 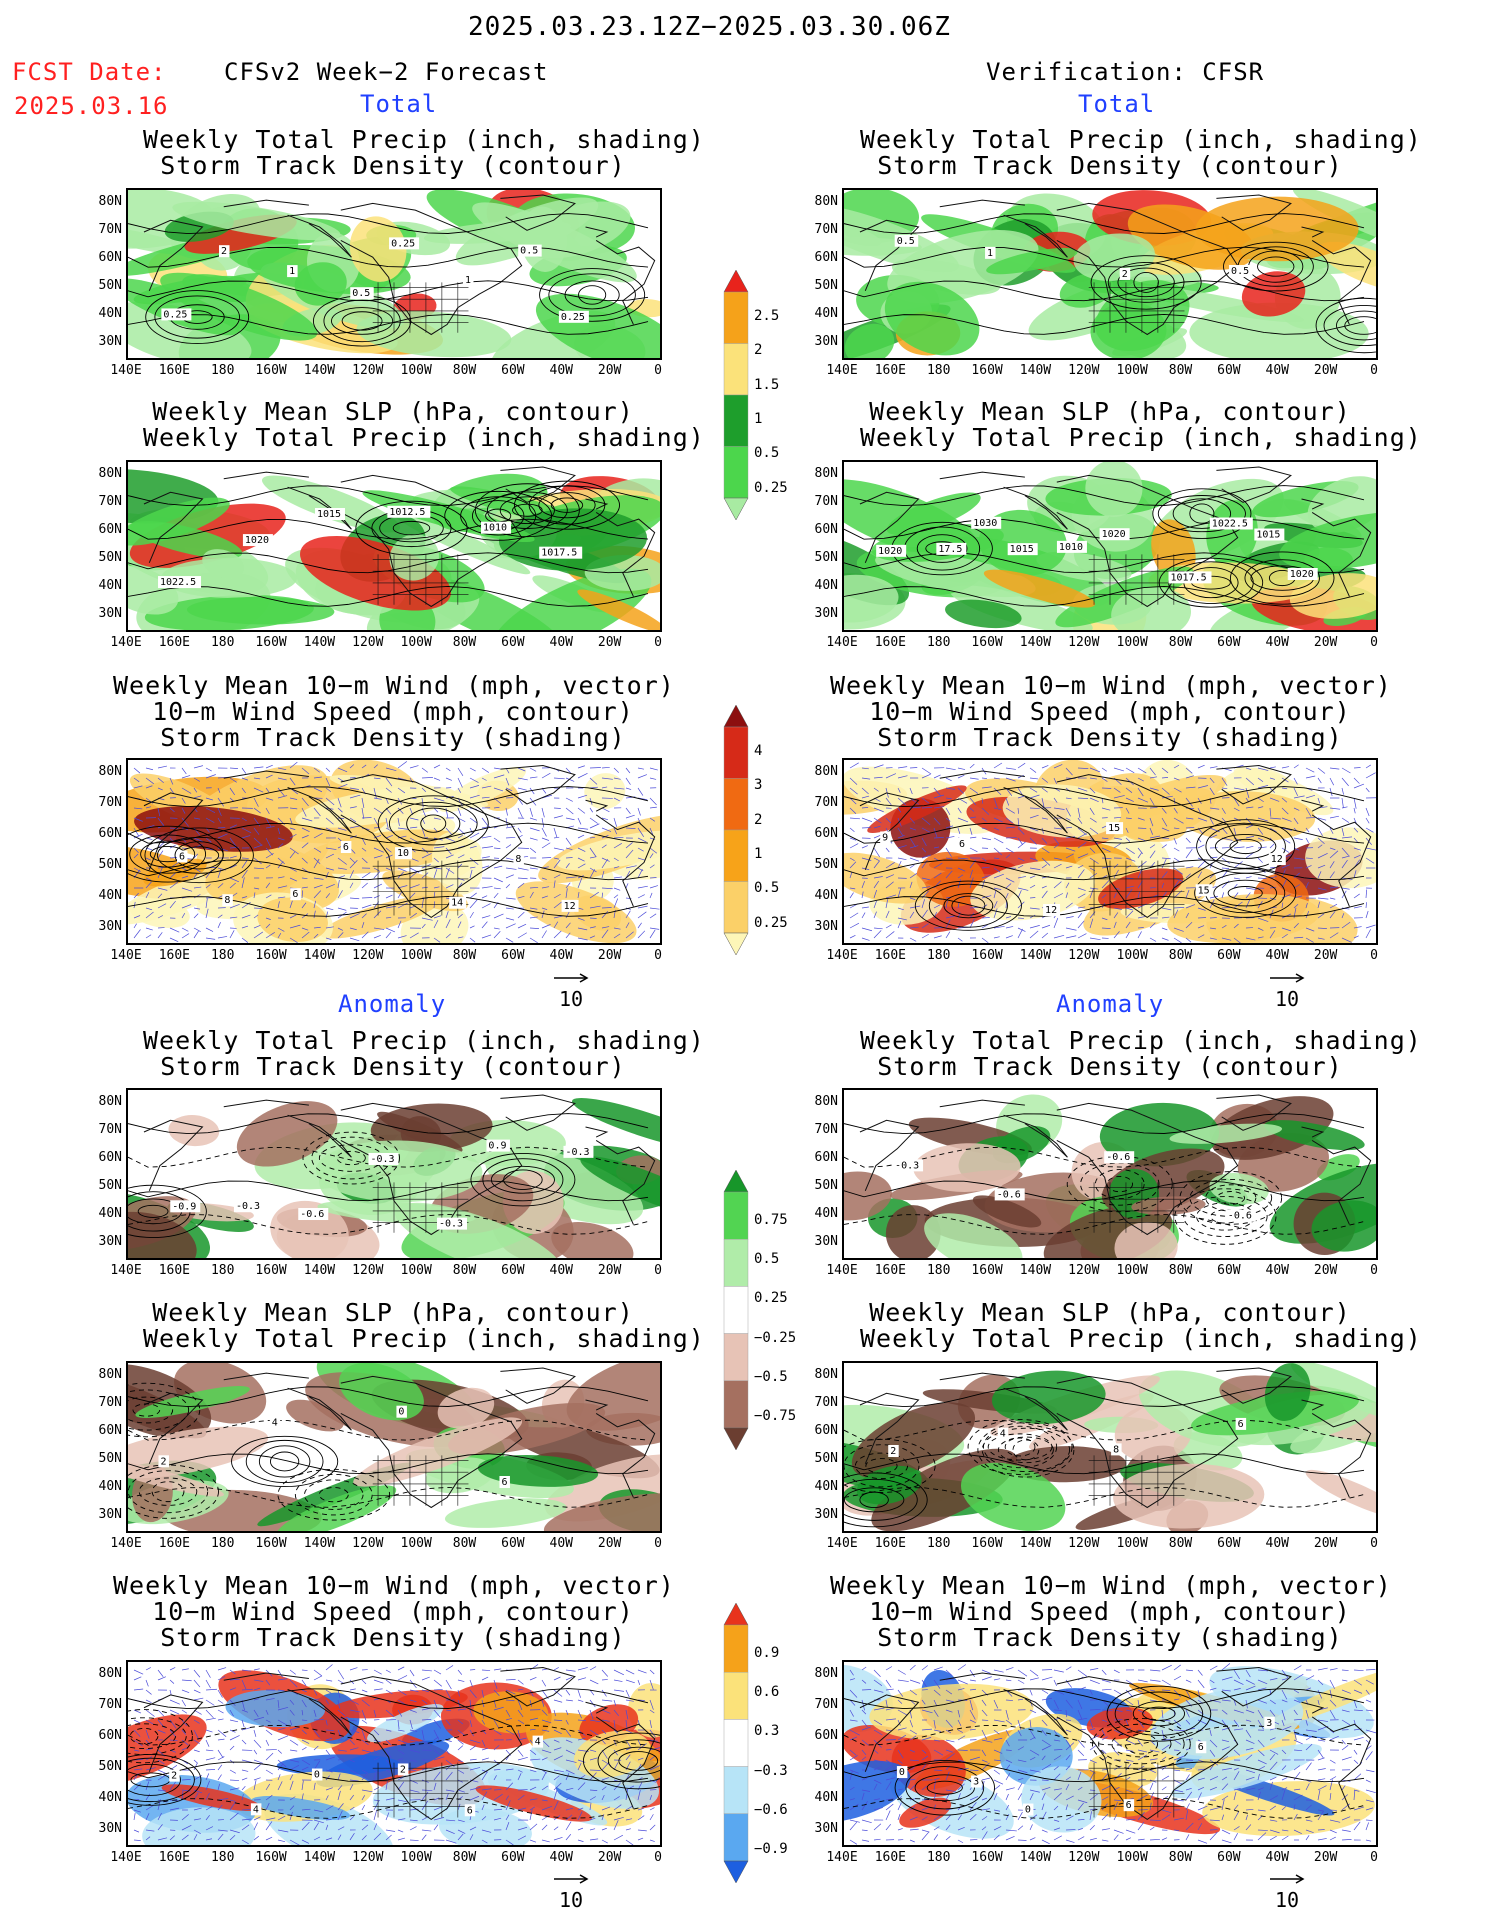 What do you see at coordinates (1084, 955) in the screenshot?
I see `lon-tick-label: 120W` at bounding box center [1084, 955].